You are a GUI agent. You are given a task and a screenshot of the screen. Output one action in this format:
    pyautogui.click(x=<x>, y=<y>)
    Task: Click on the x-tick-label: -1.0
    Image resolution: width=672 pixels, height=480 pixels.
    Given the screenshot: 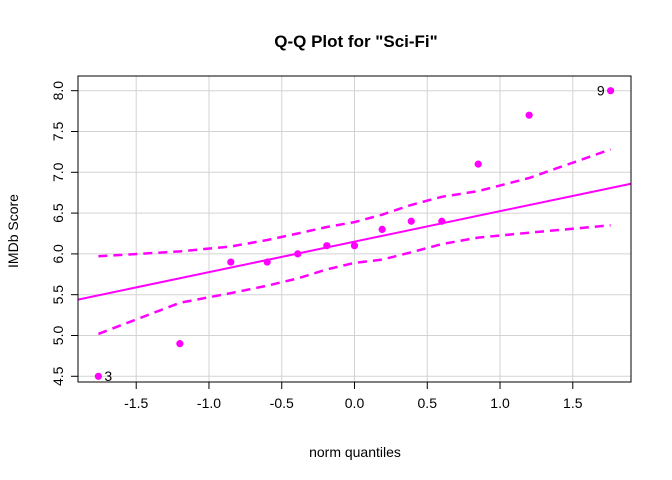 What is the action you would take?
    pyautogui.click(x=209, y=403)
    